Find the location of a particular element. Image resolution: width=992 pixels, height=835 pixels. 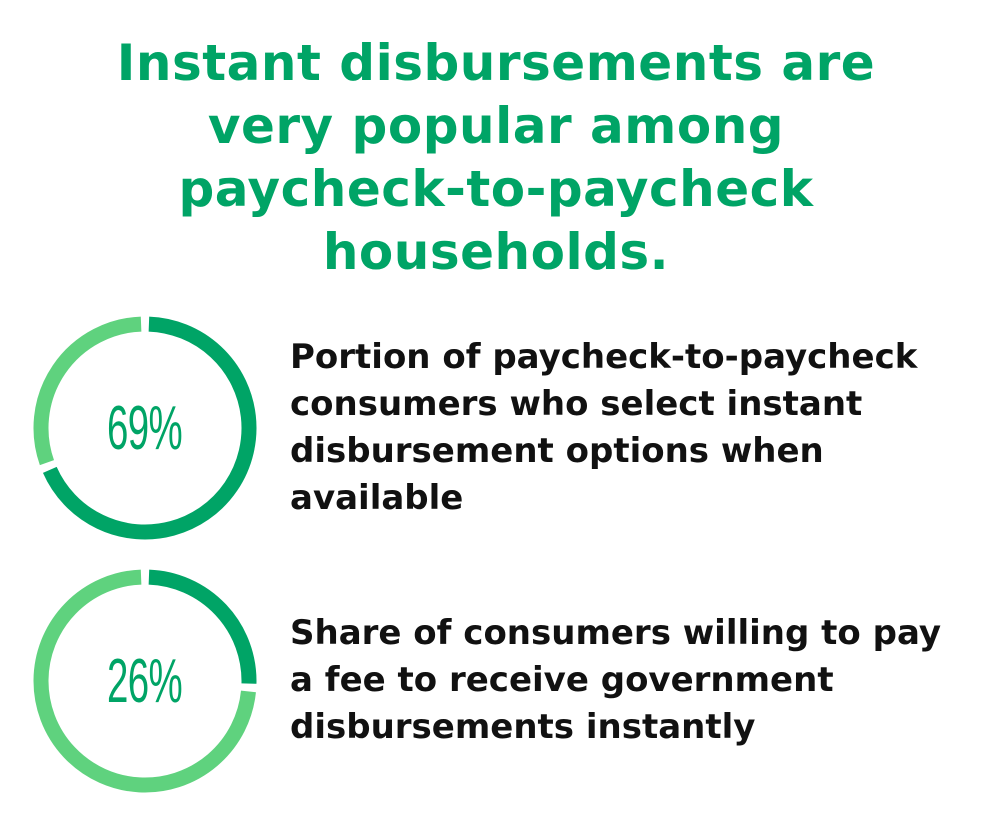

donut-chart-69: 69% is located at coordinates (145, 428).